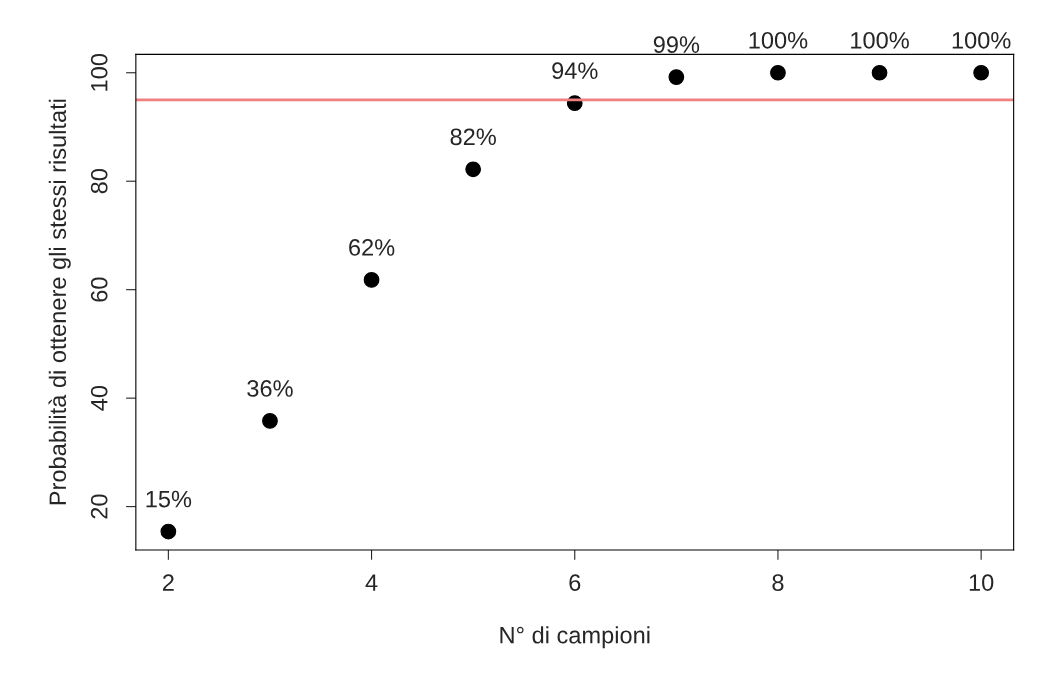 Image resolution: width=1045 pixels, height=679 pixels. What do you see at coordinates (99, 181) in the screenshot?
I see `y-tick-label: 80` at bounding box center [99, 181].